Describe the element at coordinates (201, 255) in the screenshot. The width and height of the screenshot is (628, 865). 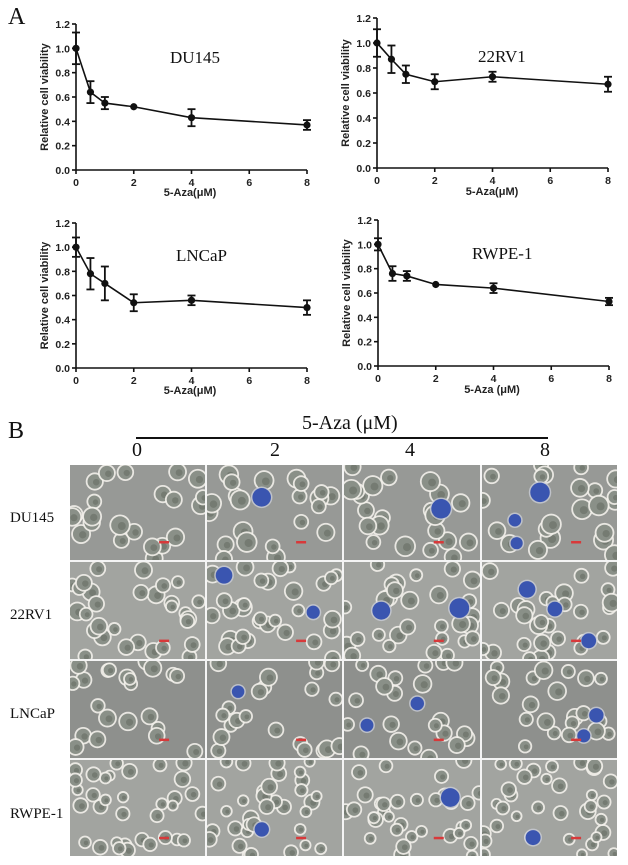
I see `chart-title: LNCaP` at that location.